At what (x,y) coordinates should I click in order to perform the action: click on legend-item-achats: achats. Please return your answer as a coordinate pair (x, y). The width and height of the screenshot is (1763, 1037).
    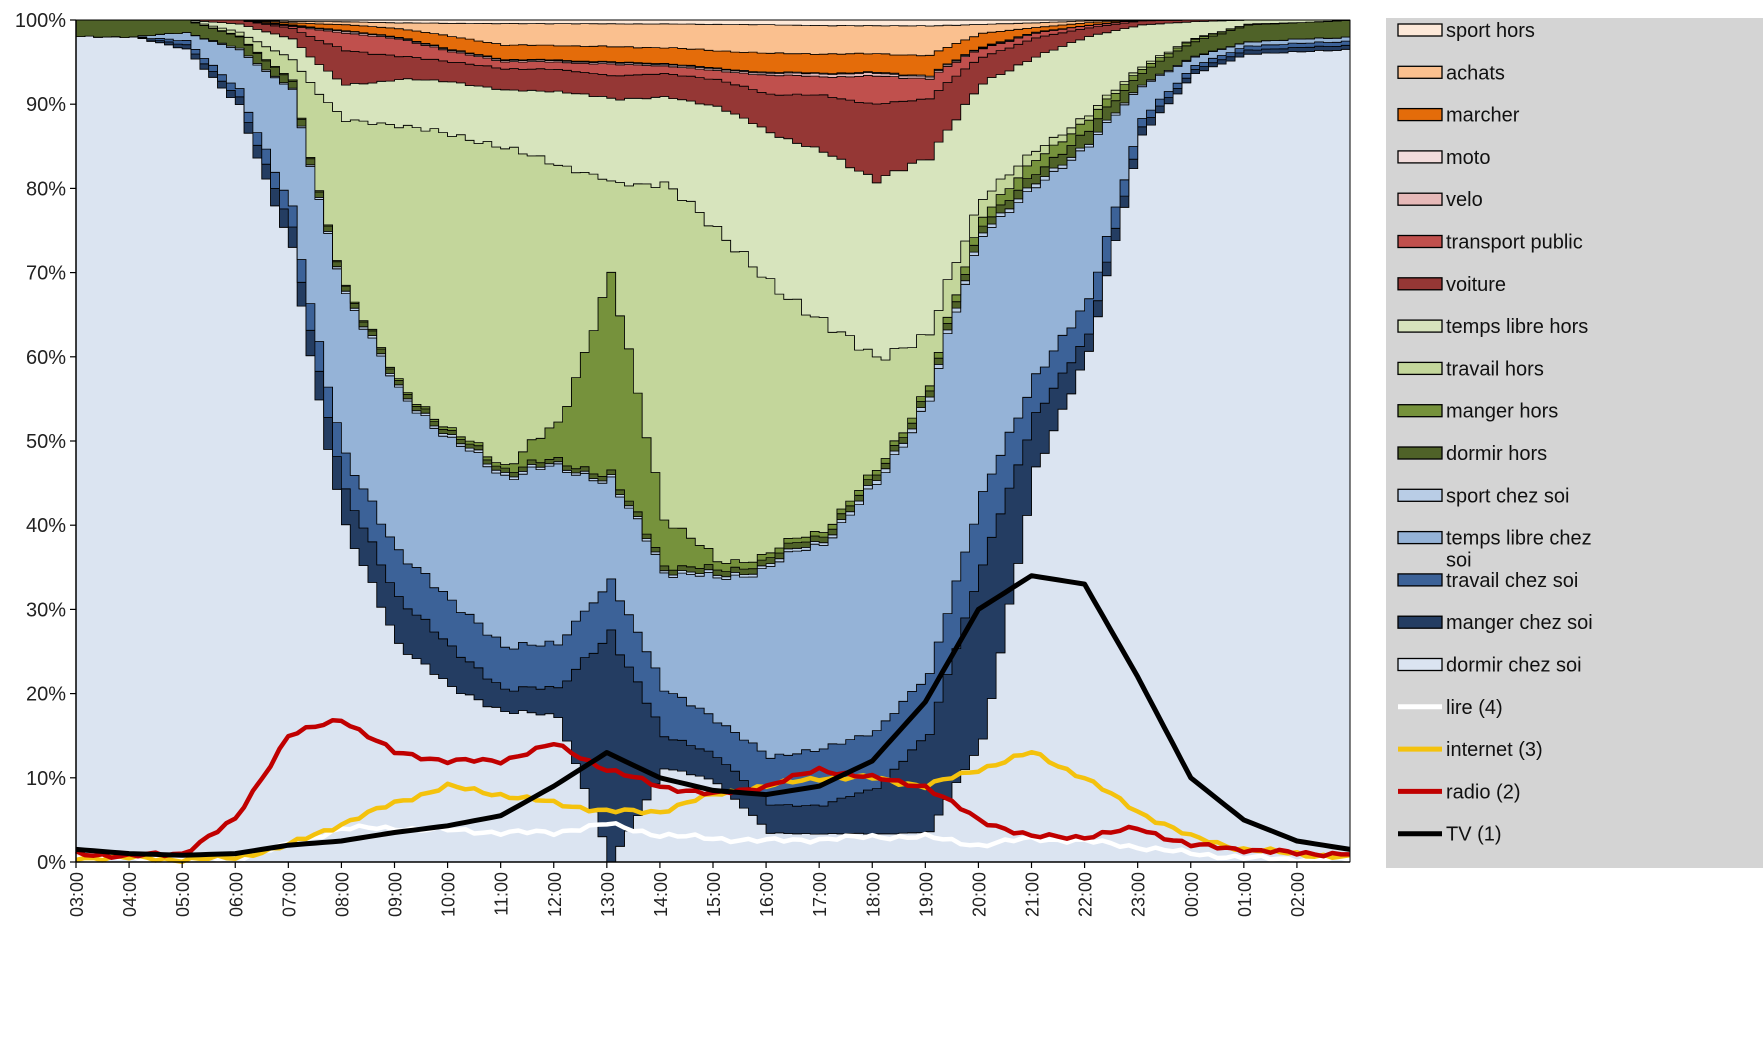
    Looking at the image, I should click on (1451, 73).